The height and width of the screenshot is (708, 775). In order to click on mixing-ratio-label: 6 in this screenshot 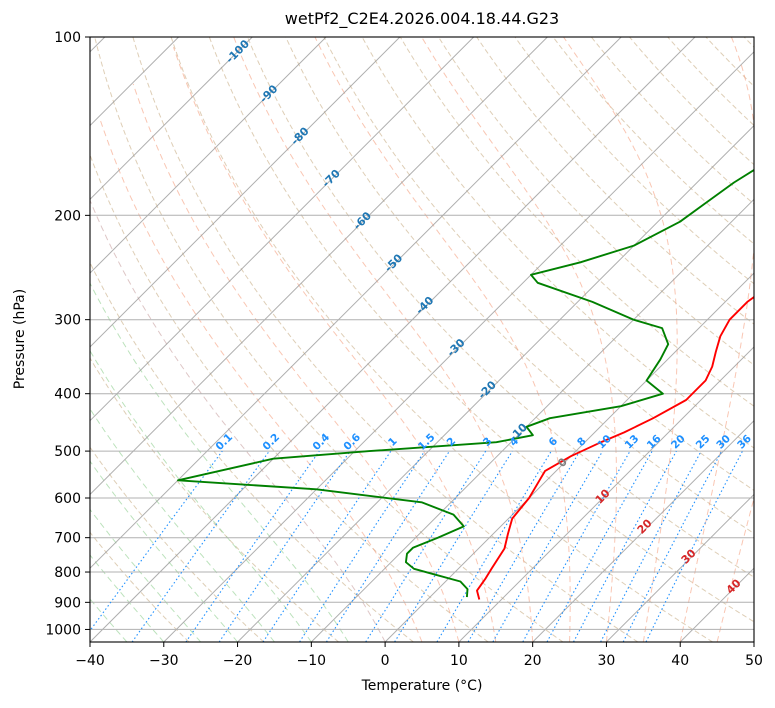, I will do `click(553, 442)`.